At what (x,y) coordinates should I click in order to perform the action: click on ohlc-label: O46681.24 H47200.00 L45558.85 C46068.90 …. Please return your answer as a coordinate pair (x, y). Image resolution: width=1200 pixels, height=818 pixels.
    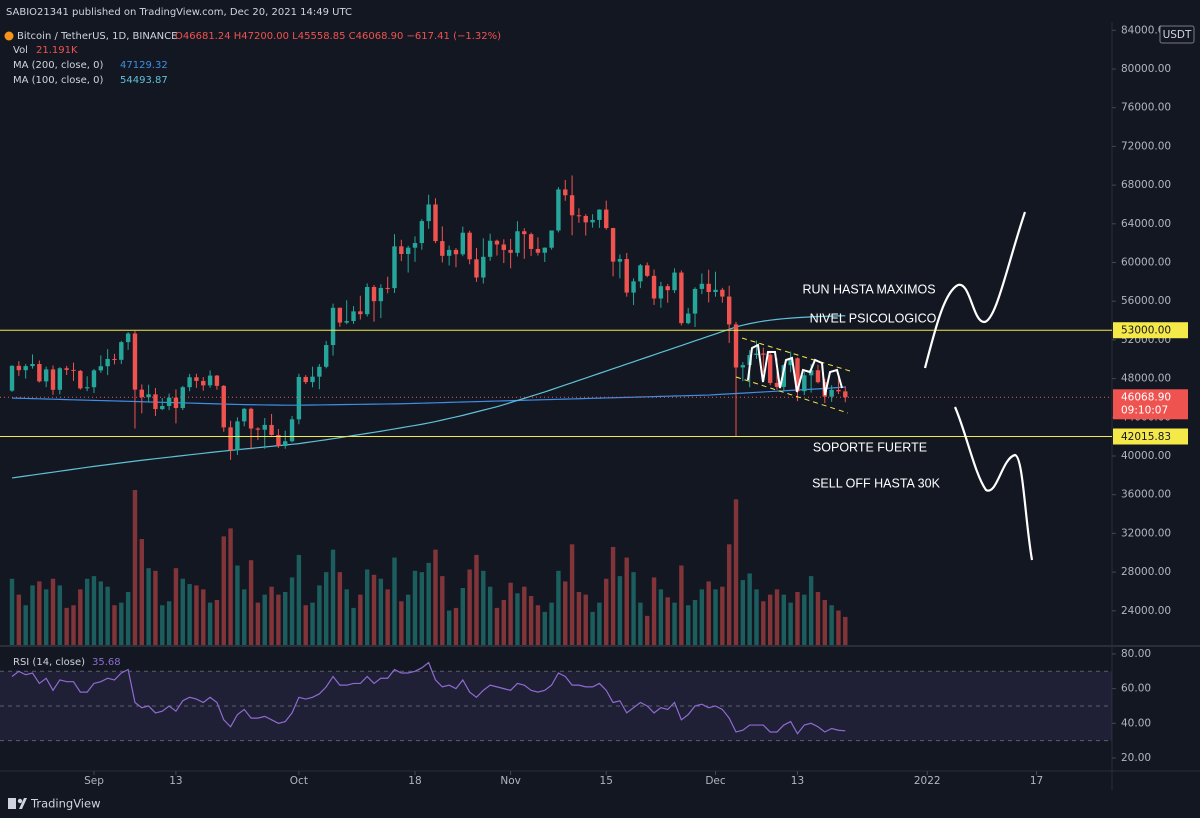
    Looking at the image, I should click on (338, 36).